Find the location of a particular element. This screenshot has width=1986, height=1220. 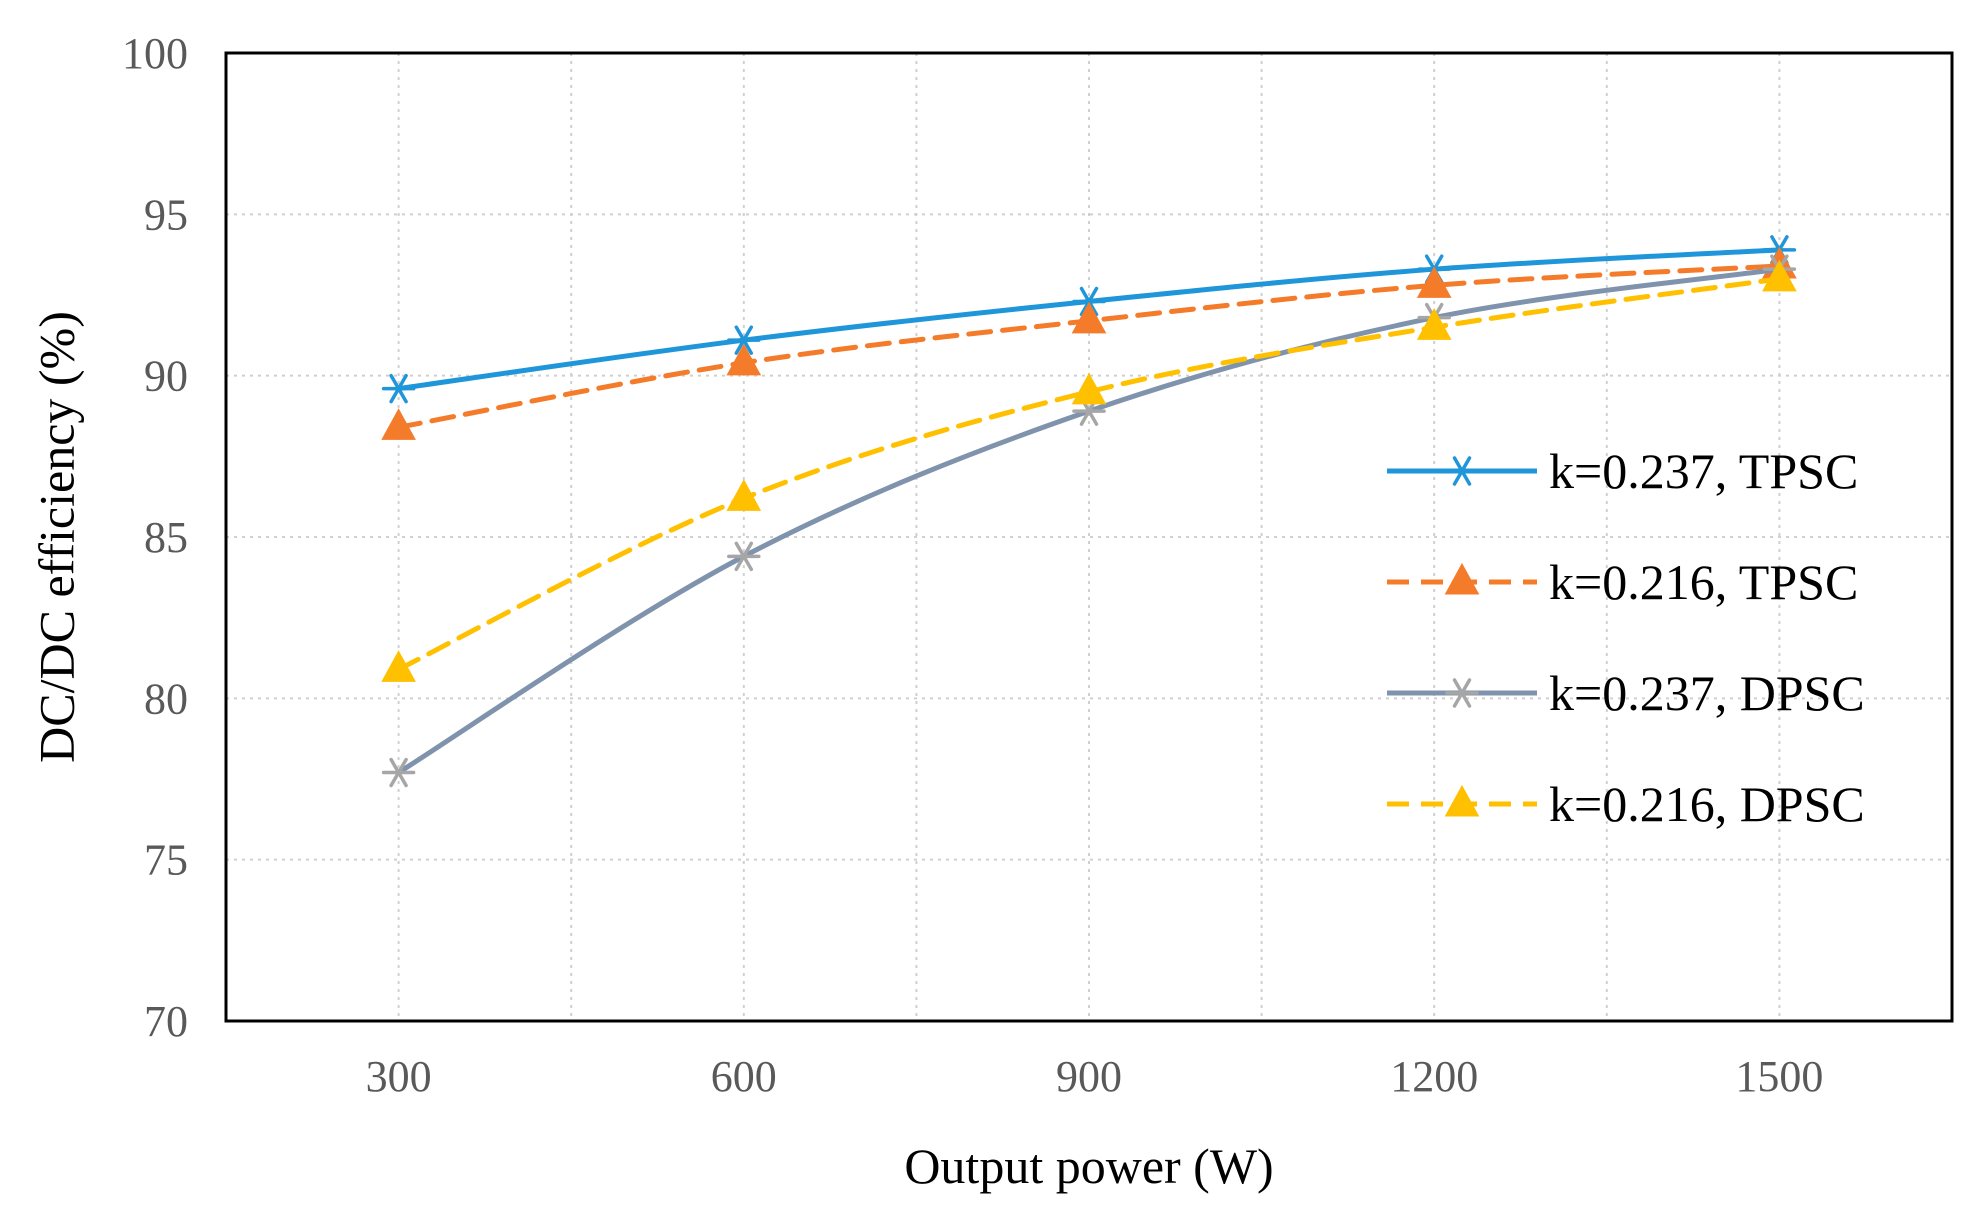

x-tick-label: 1200 is located at coordinates (1434, 1076).